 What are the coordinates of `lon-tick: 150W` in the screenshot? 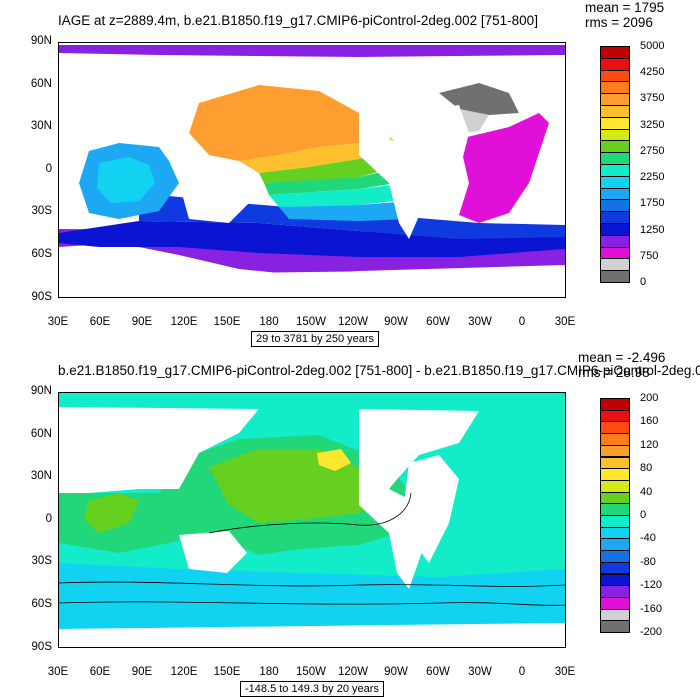 It's located at (311, 322).